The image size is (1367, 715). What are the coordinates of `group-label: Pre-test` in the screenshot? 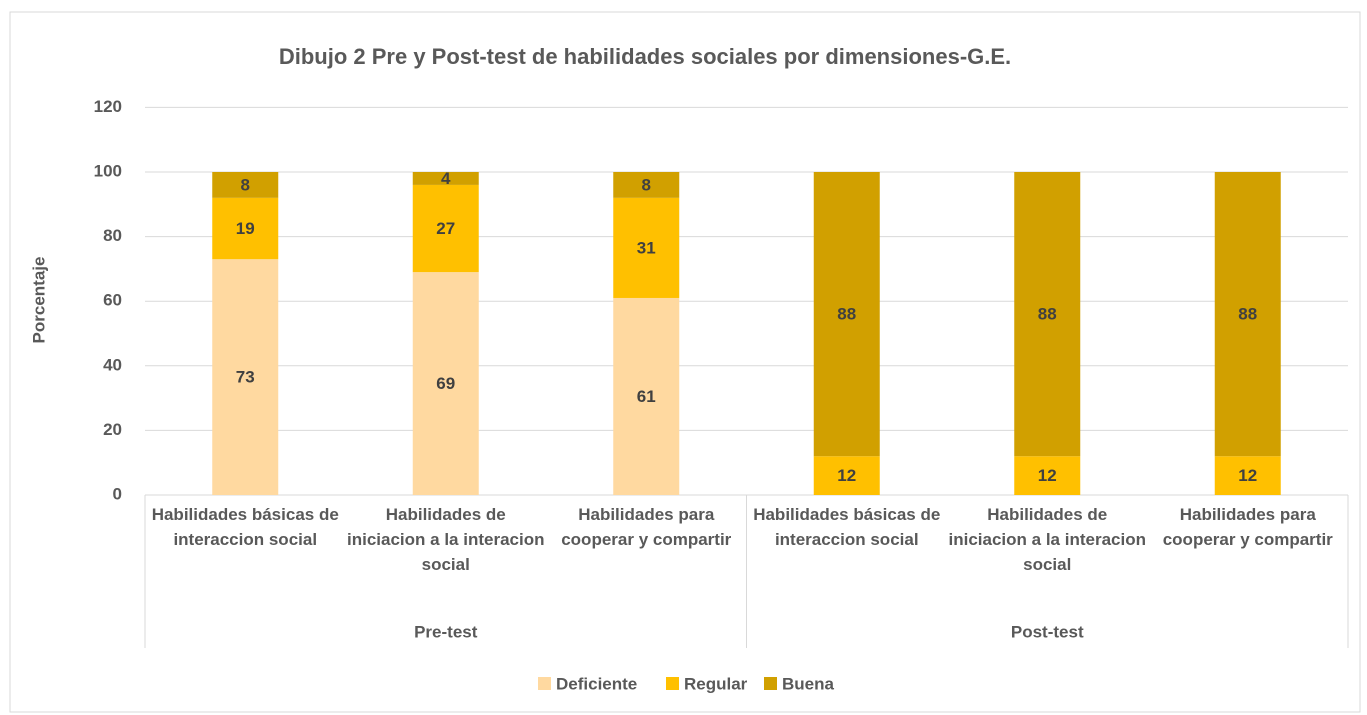 It's located at (446, 631).